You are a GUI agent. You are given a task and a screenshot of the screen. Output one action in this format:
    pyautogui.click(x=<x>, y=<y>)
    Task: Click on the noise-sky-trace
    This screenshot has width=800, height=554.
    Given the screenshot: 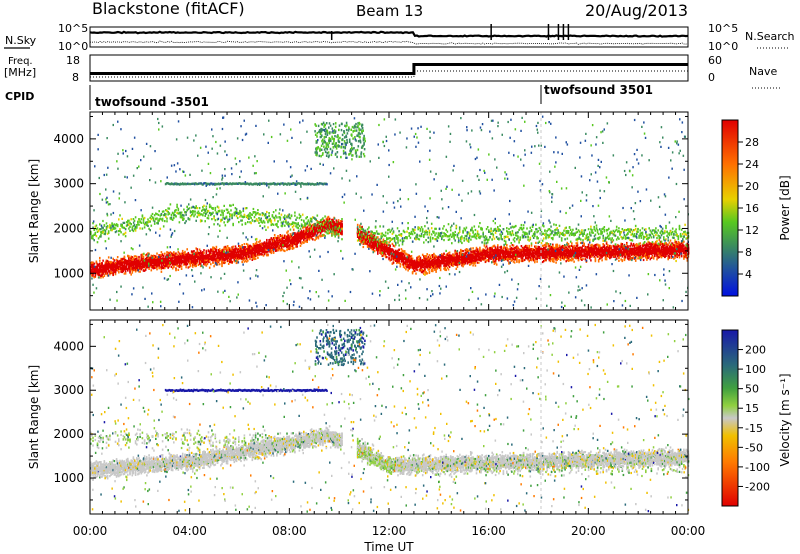 What is the action you would take?
    pyautogui.click(x=389, y=34)
    